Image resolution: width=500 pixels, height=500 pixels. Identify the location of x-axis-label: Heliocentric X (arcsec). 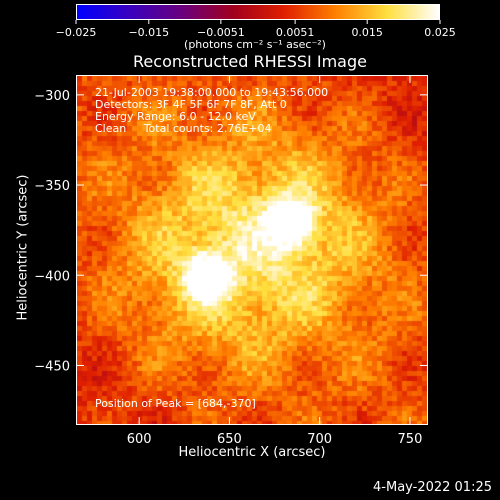
(252, 452).